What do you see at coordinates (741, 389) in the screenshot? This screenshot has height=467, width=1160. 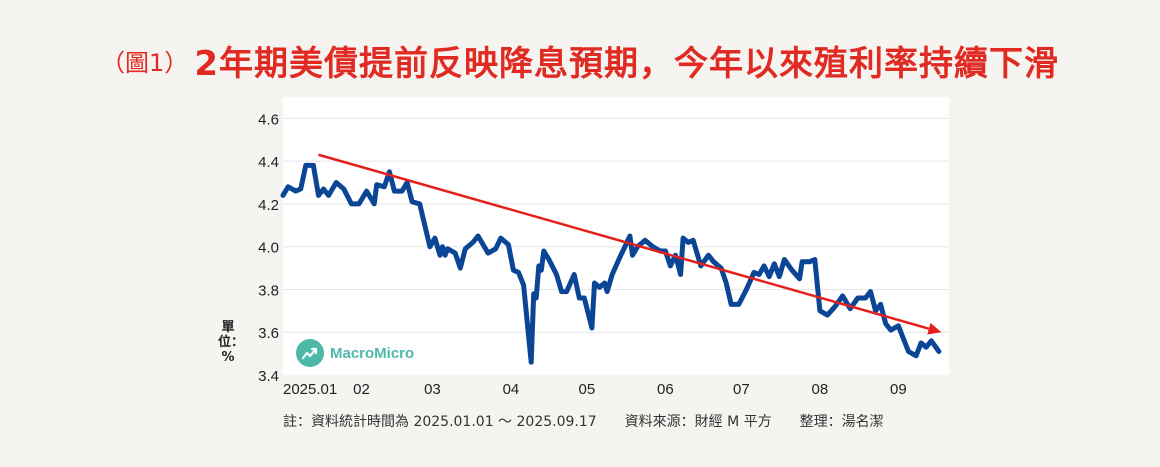 I see `x-tick-label: 07` at bounding box center [741, 389].